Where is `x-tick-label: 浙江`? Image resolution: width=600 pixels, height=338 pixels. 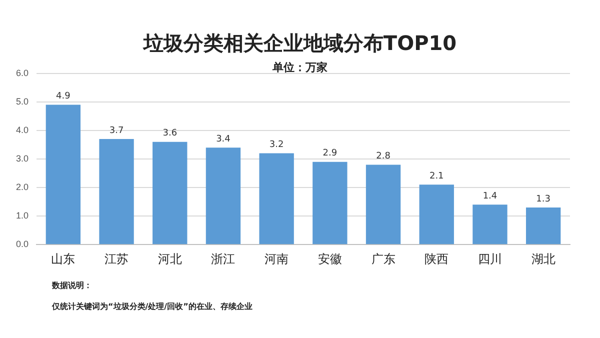
x-tick-label: 浙江 is located at coordinates (223, 259).